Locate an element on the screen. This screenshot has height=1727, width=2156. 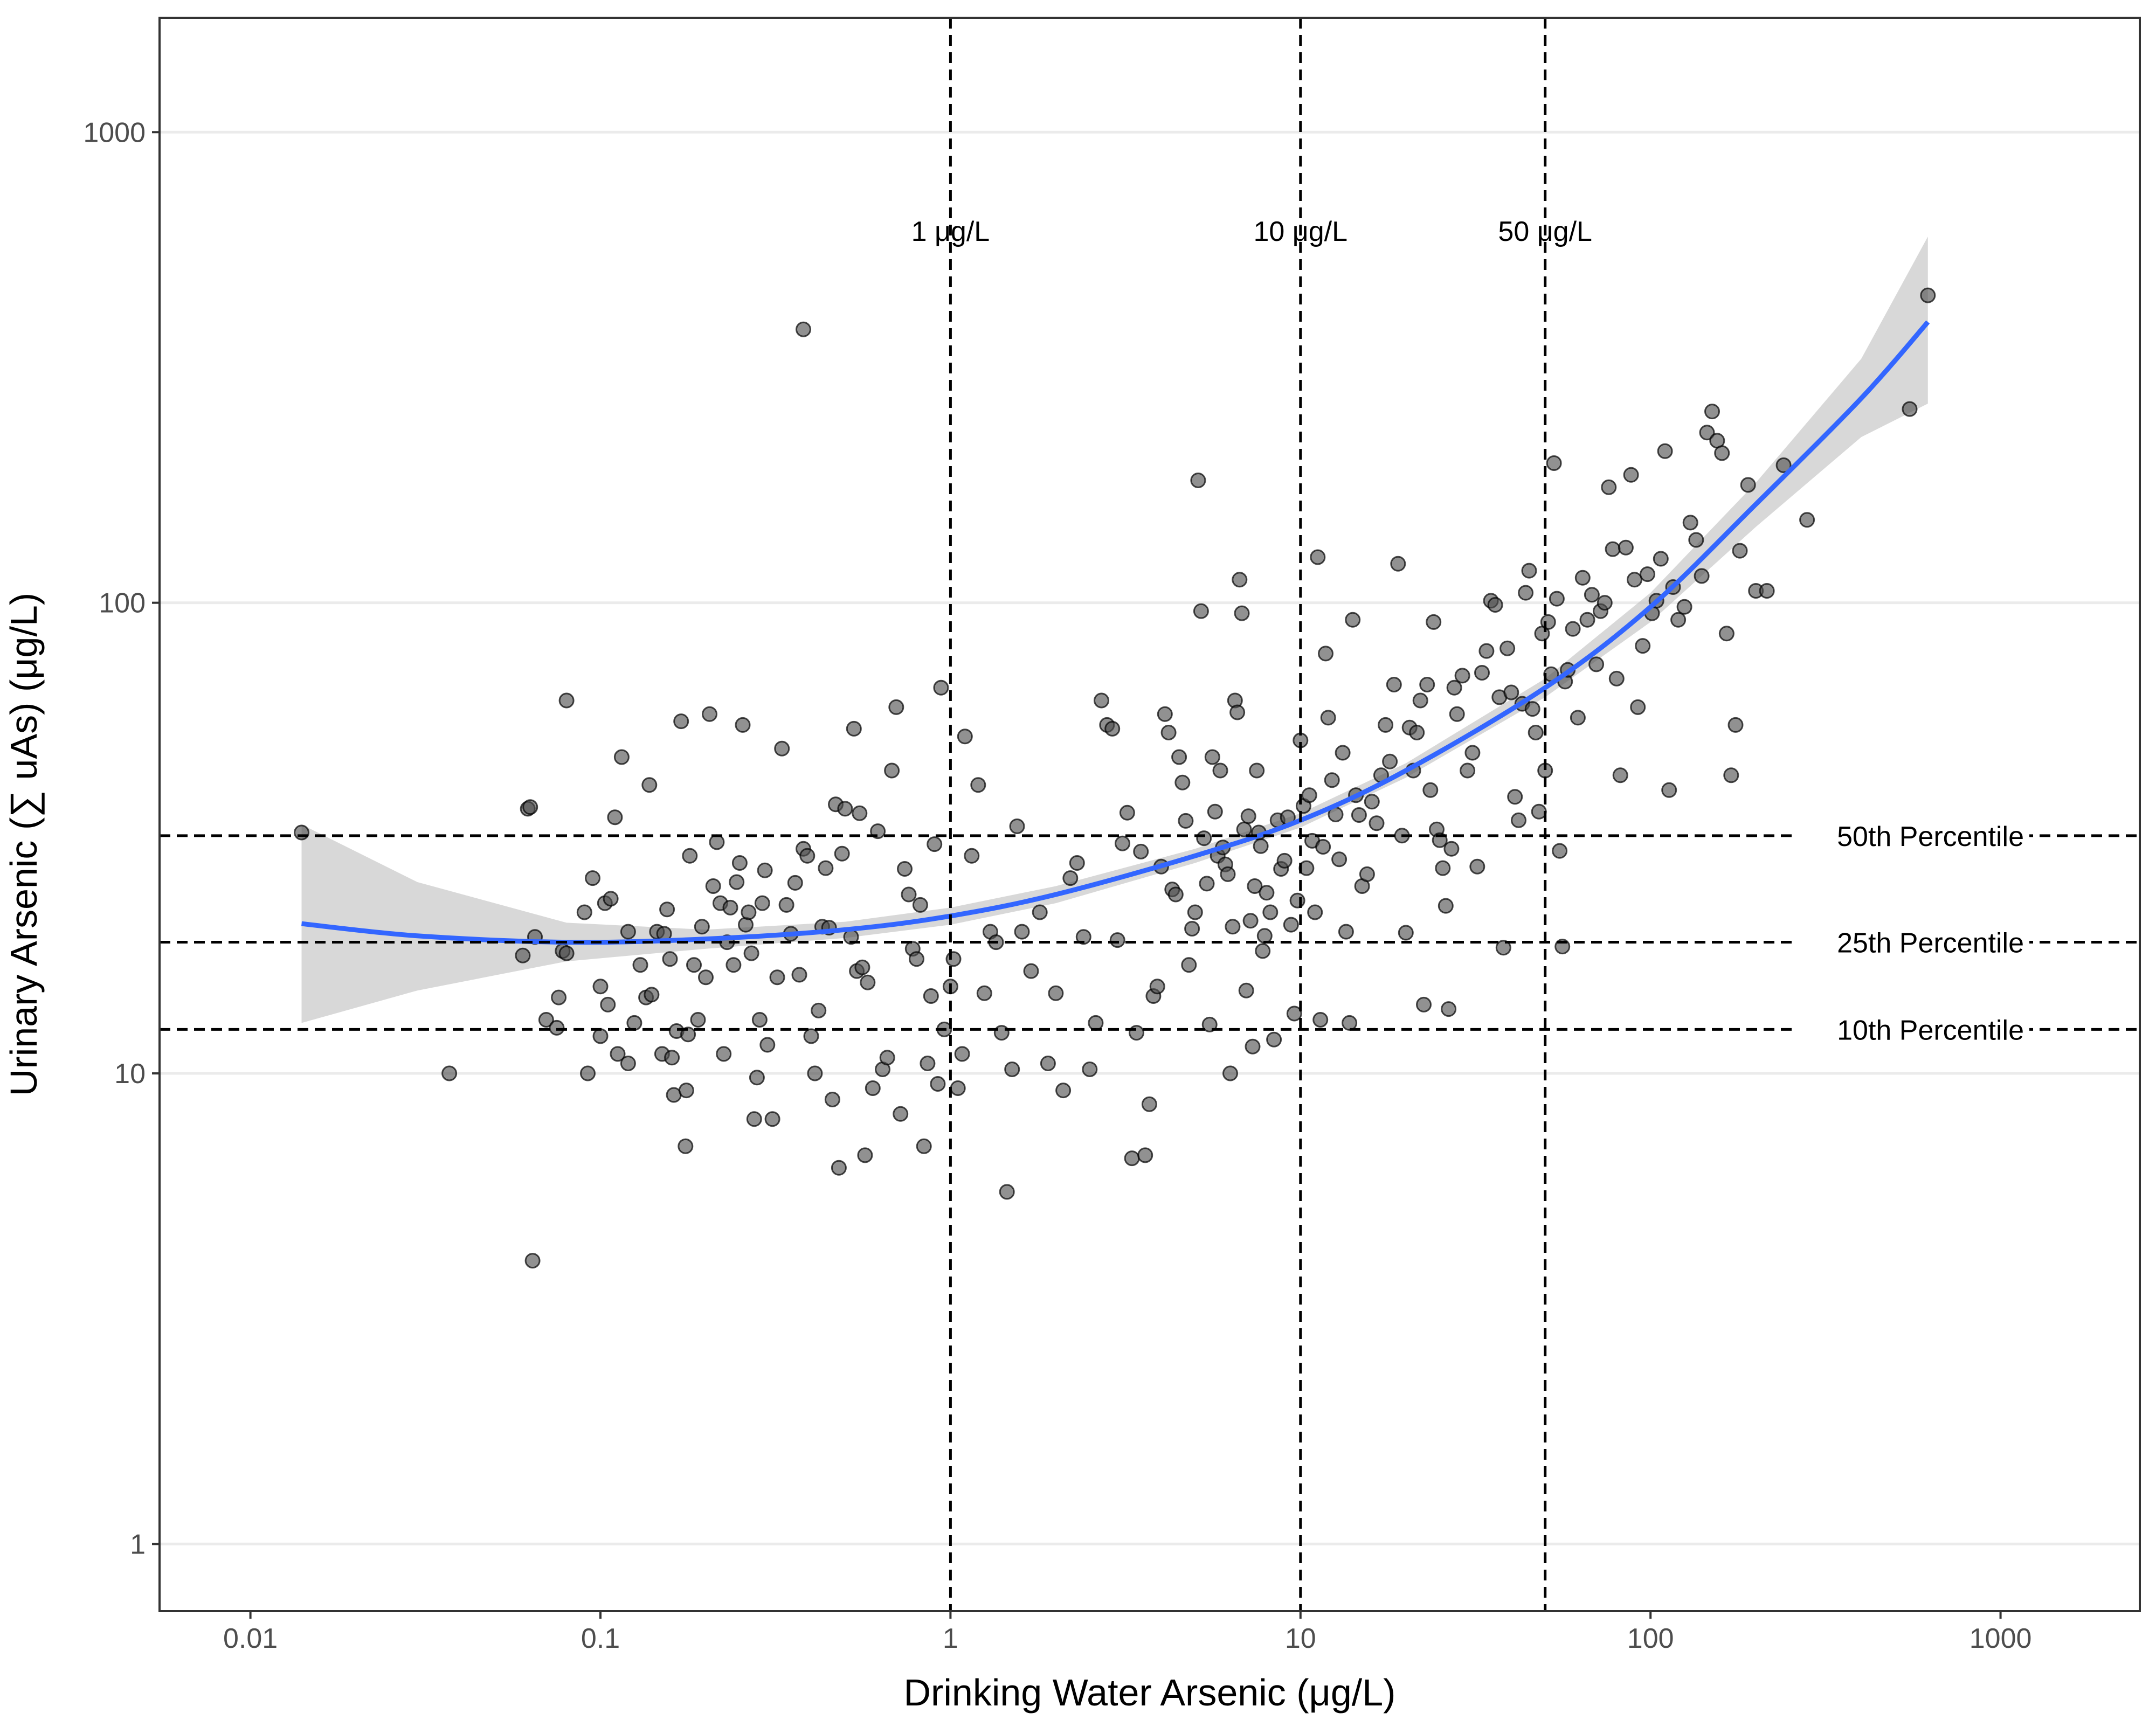
y-tick-label: 1 is located at coordinates (138, 1544).